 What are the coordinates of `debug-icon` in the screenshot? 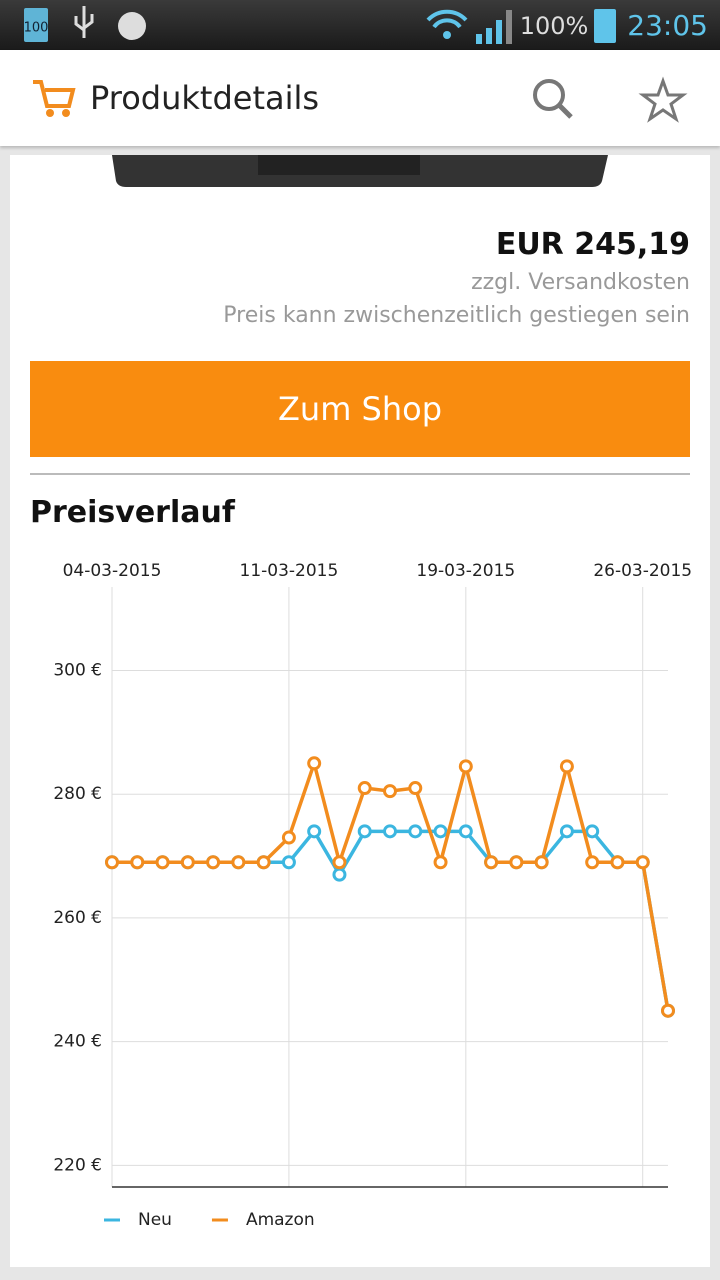 It's located at (132, 26).